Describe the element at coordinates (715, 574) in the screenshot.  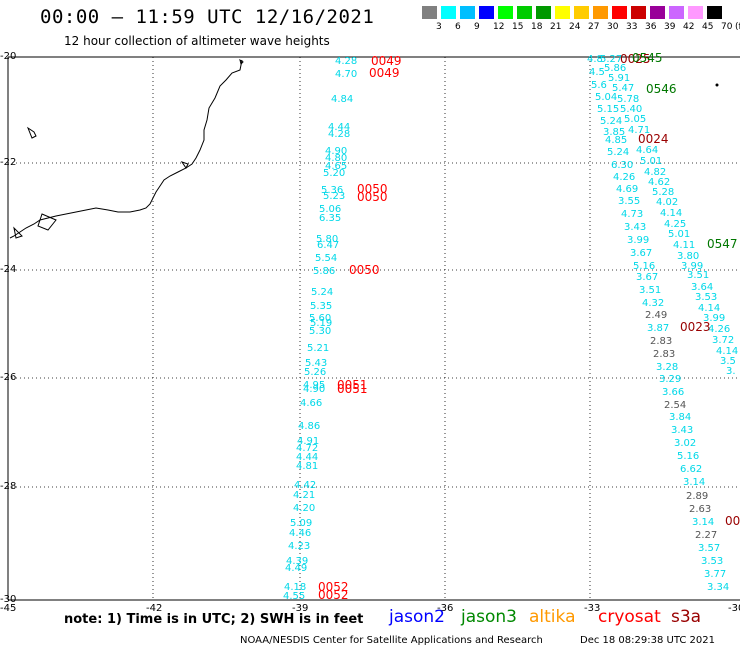
I see `swh-value: 3.77` at that location.